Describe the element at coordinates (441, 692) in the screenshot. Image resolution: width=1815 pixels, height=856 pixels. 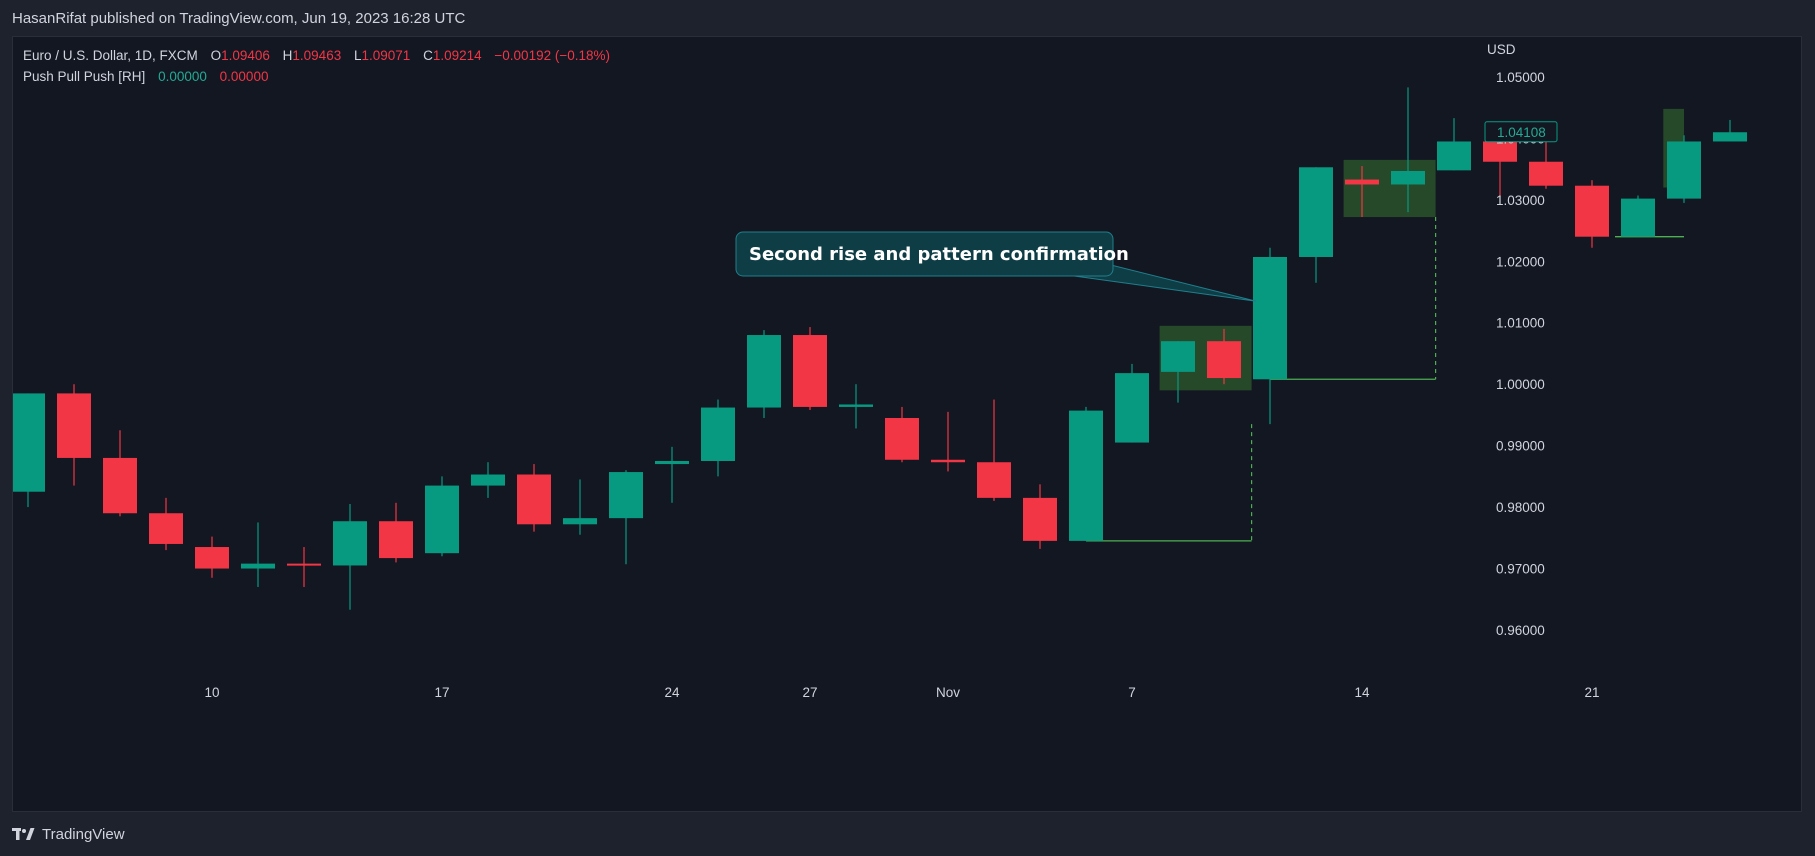
I see `x-tick-label: 17` at that location.